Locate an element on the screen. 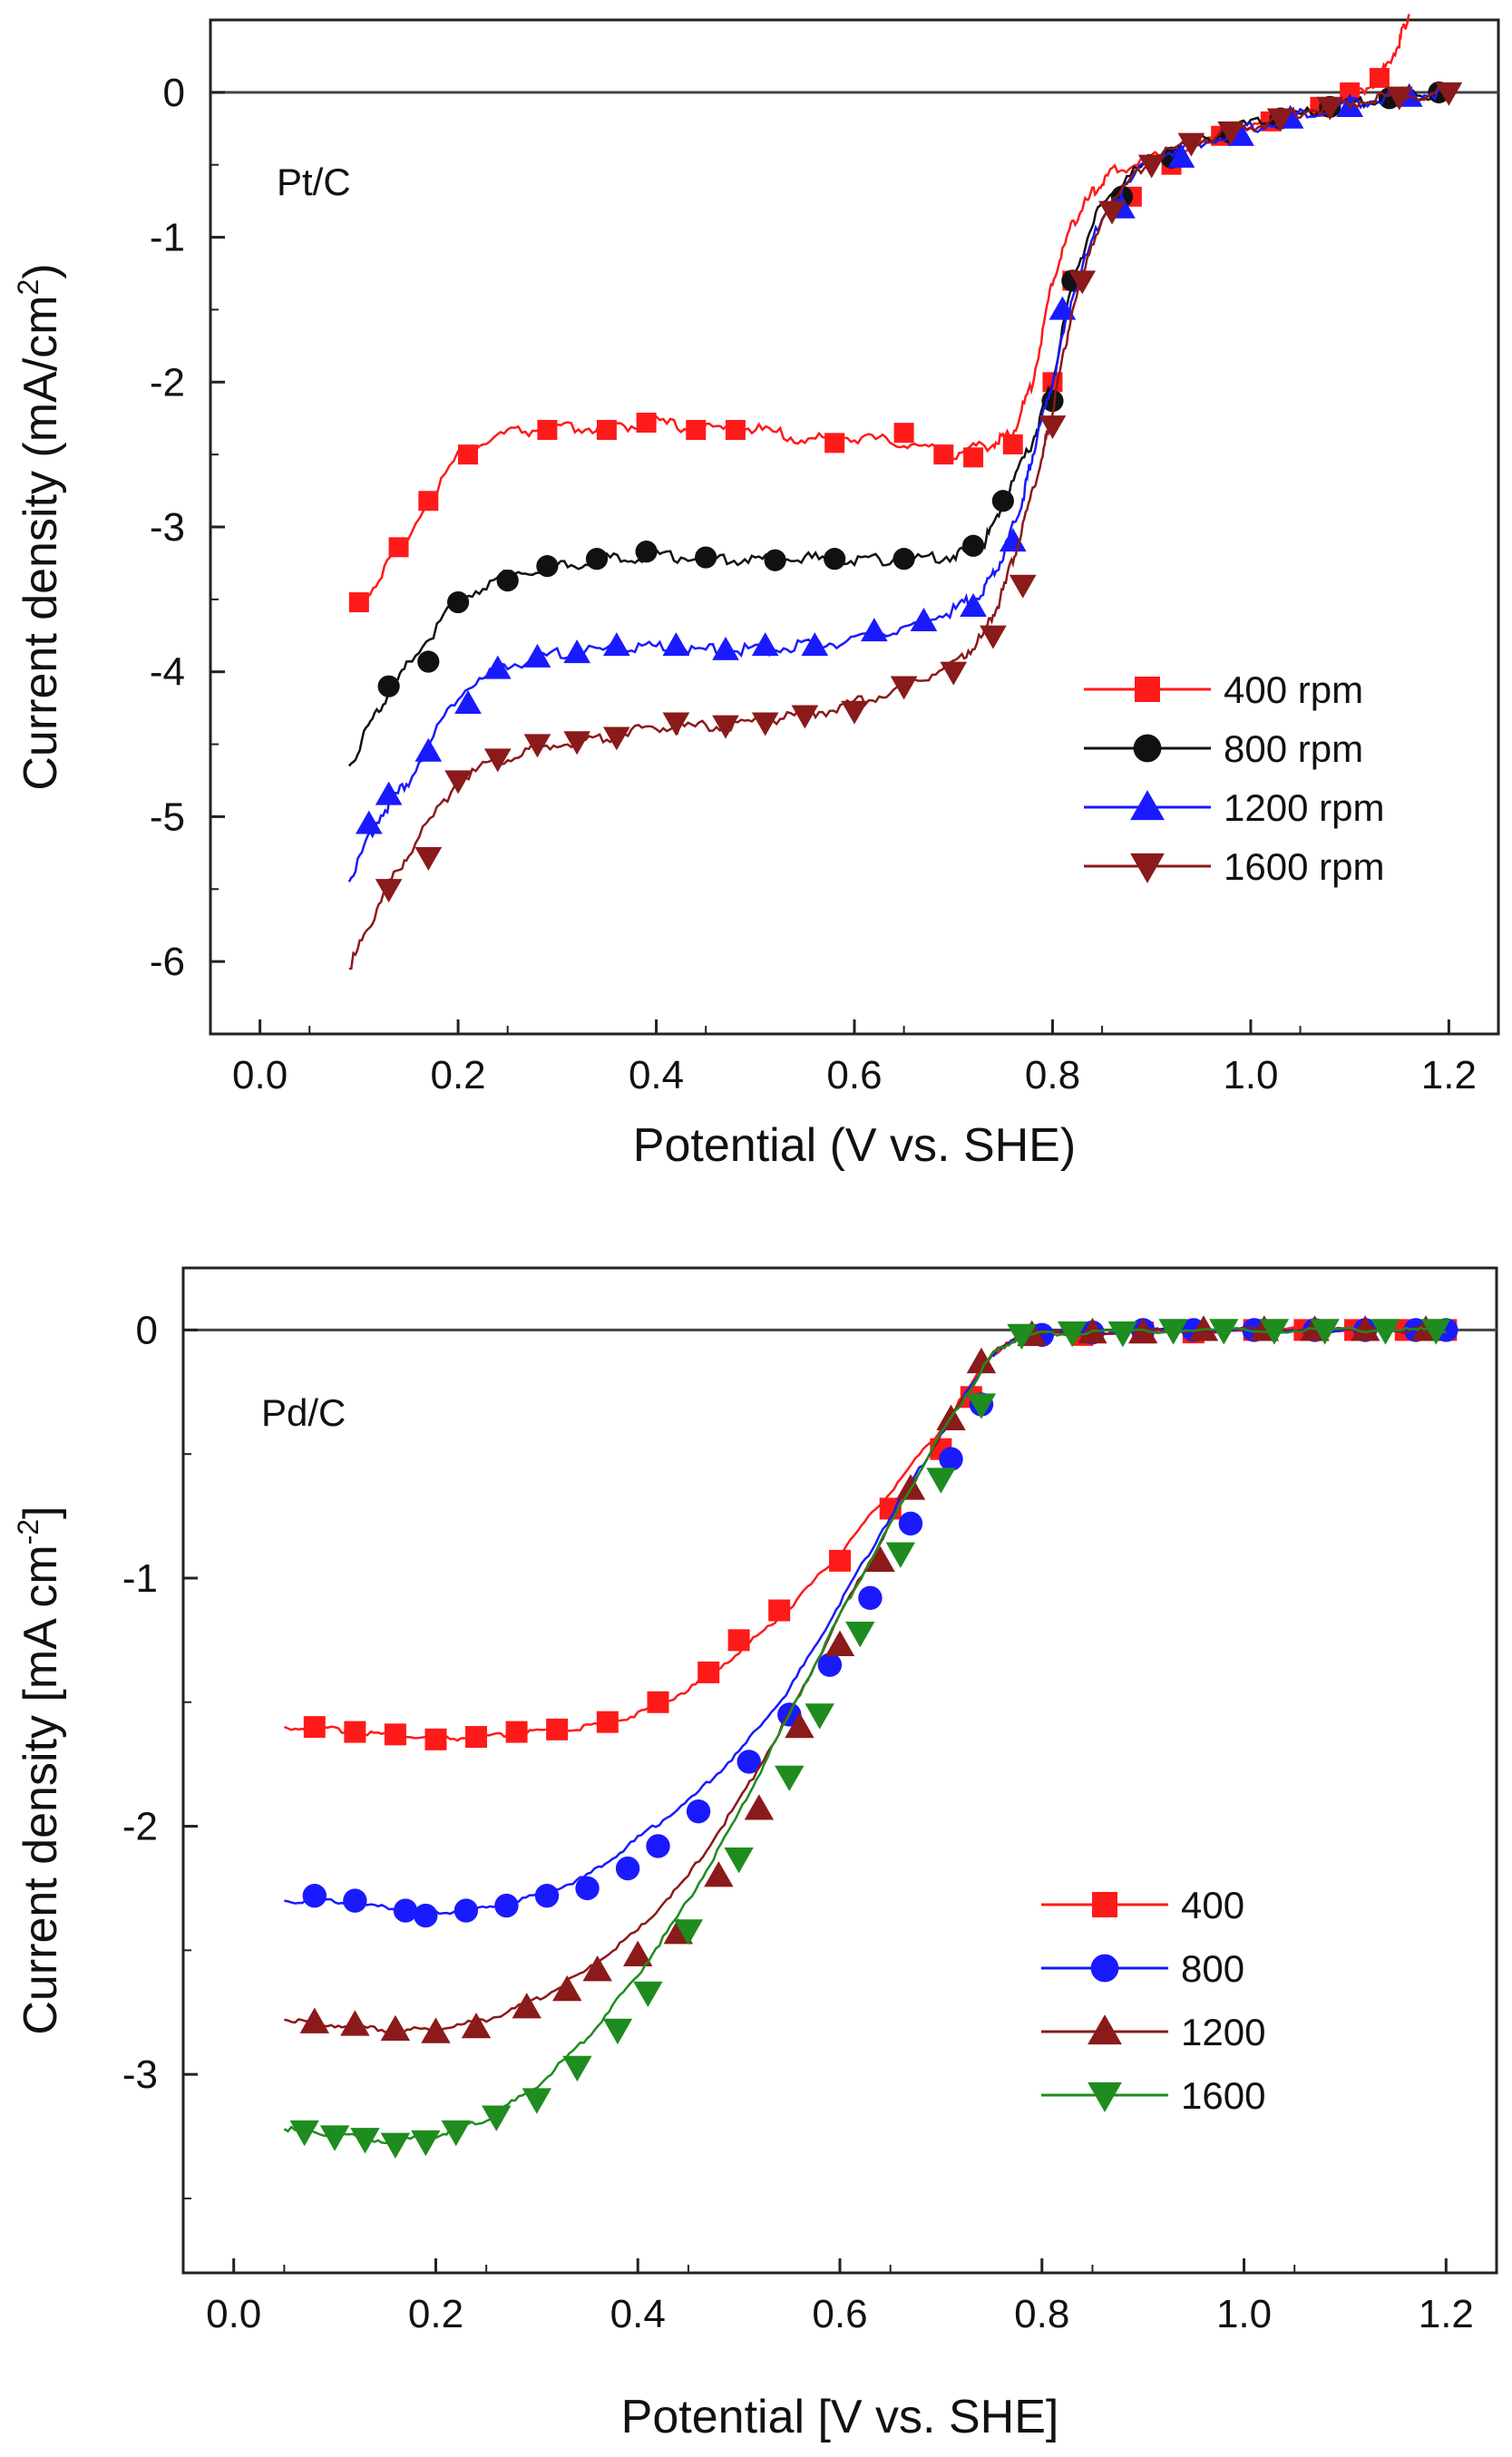 The height and width of the screenshot is (2457, 1512). legend-label: 1600 rpm is located at coordinates (1304, 866).